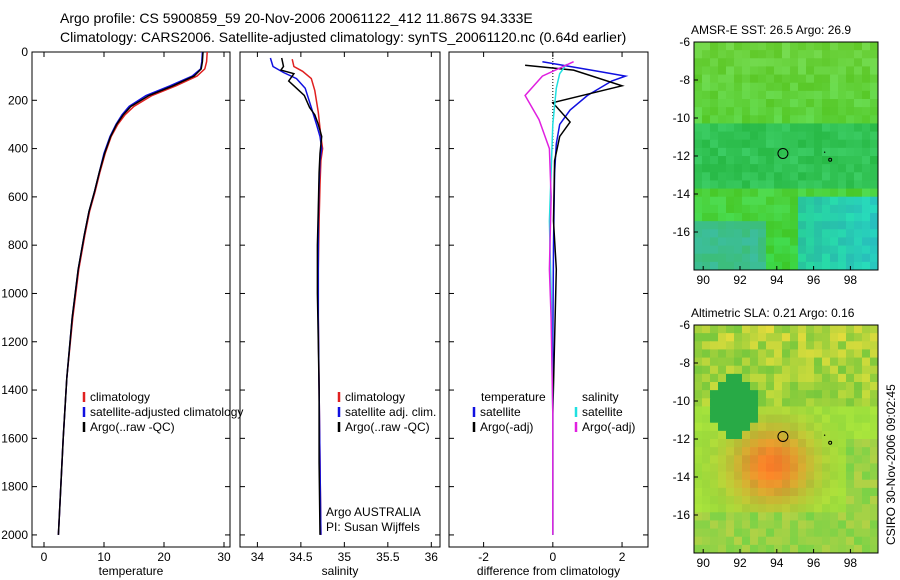 This screenshot has height=580, width=900. I want to click on map-y-tick-label: -8, so click(684, 363).